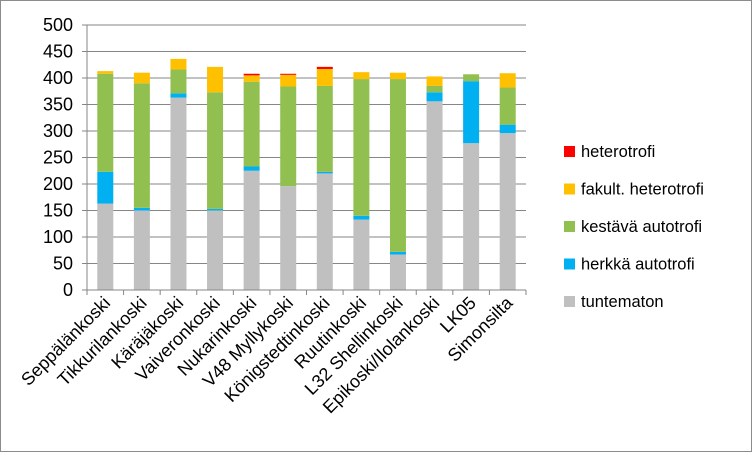  What do you see at coordinates (638, 265) in the screenshot?
I see `legend-label: herkkä autotrofi` at bounding box center [638, 265].